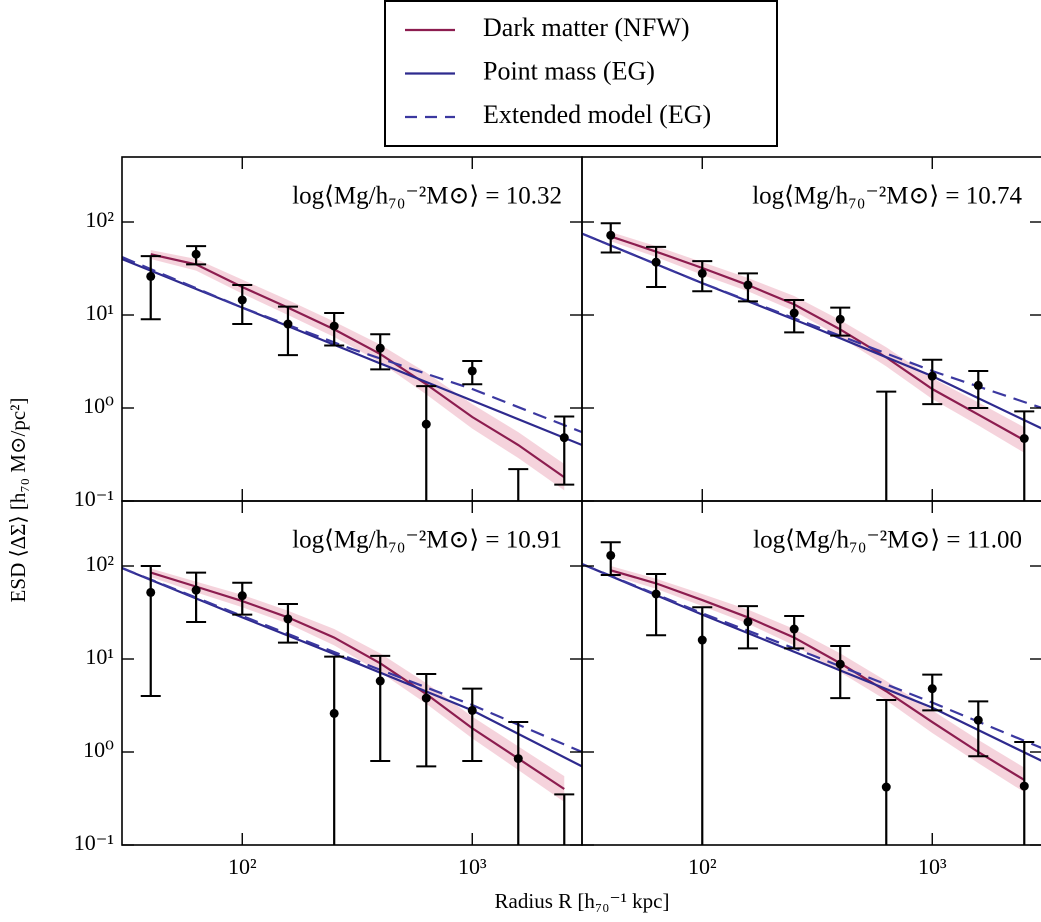  I want to click on panel-annotation: log⟨Mg/h₇₀⁻²M⊙⟩ = 10.32, so click(427, 196).